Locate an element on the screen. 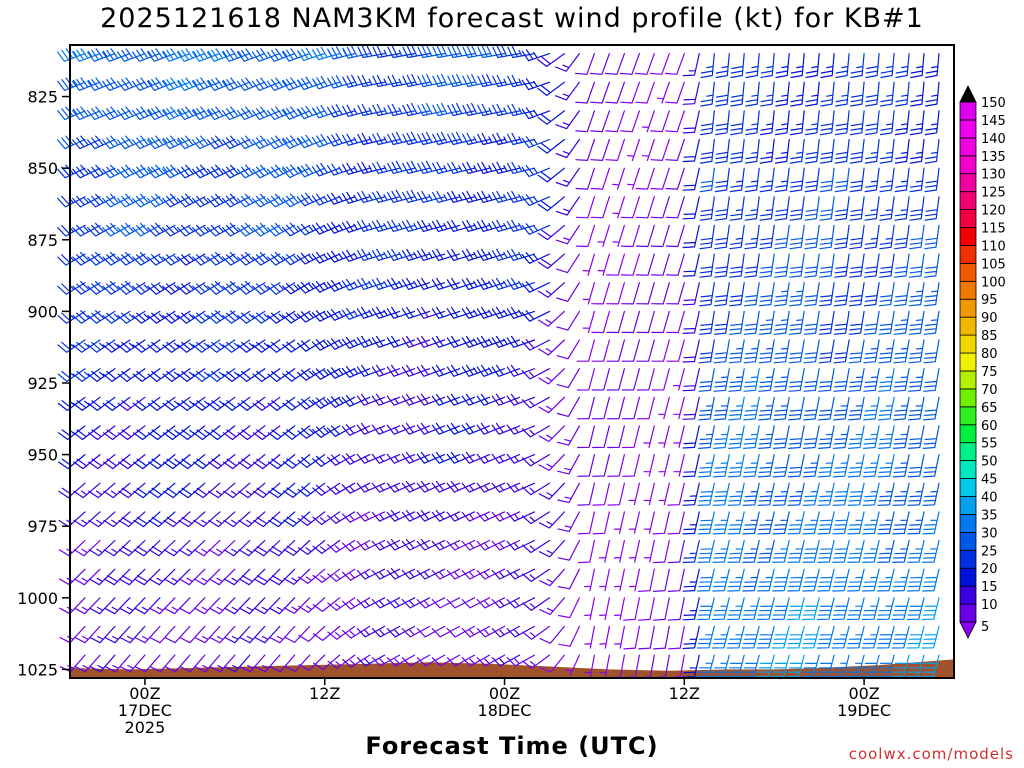  y-tick-label: 925 is located at coordinates (42, 383).